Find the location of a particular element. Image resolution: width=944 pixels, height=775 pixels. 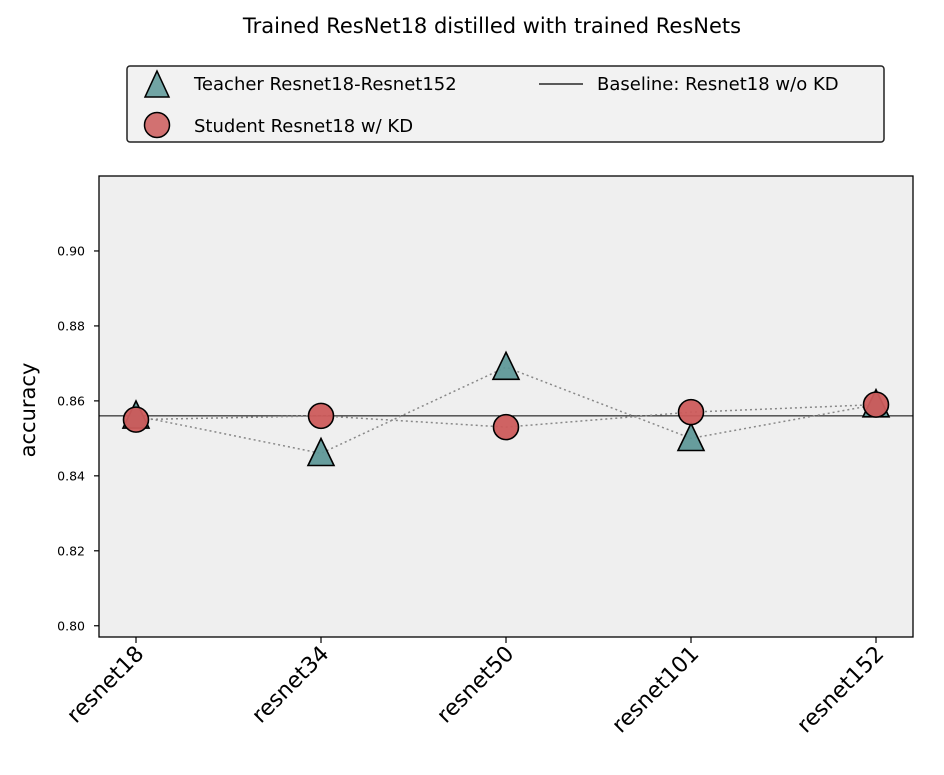

y-tick-label-2: 0.84 is located at coordinates (71, 475).